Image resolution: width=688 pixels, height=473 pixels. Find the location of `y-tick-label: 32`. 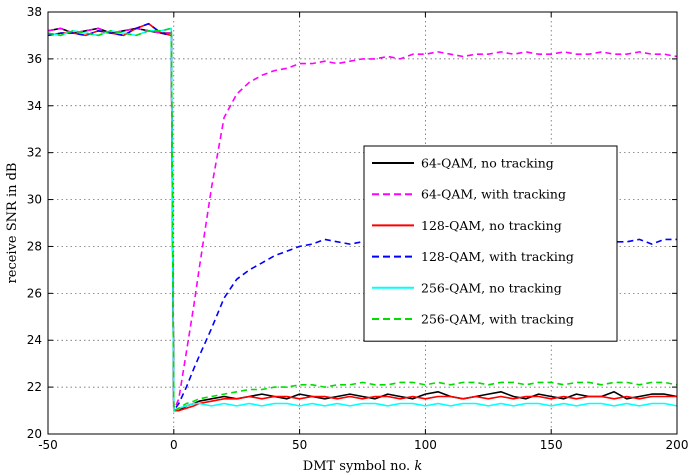

y-tick-label: 32 is located at coordinates (34, 153).